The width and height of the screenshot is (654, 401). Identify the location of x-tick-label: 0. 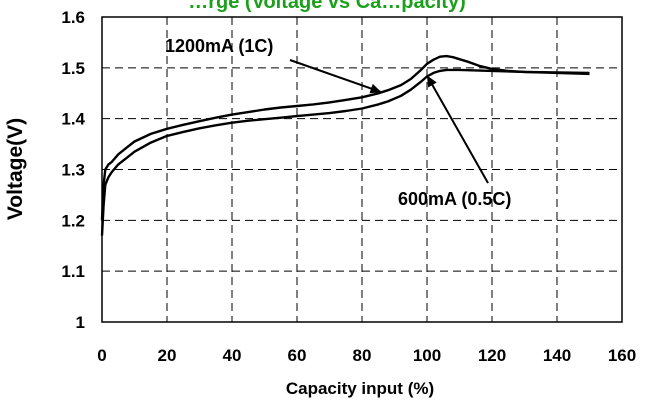
(101, 355).